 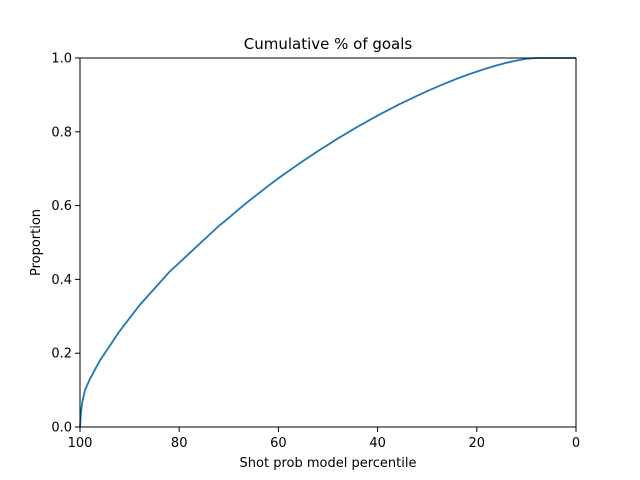 What do you see at coordinates (61, 354) in the screenshot?
I see `y-tick-label: 0.2` at bounding box center [61, 354].